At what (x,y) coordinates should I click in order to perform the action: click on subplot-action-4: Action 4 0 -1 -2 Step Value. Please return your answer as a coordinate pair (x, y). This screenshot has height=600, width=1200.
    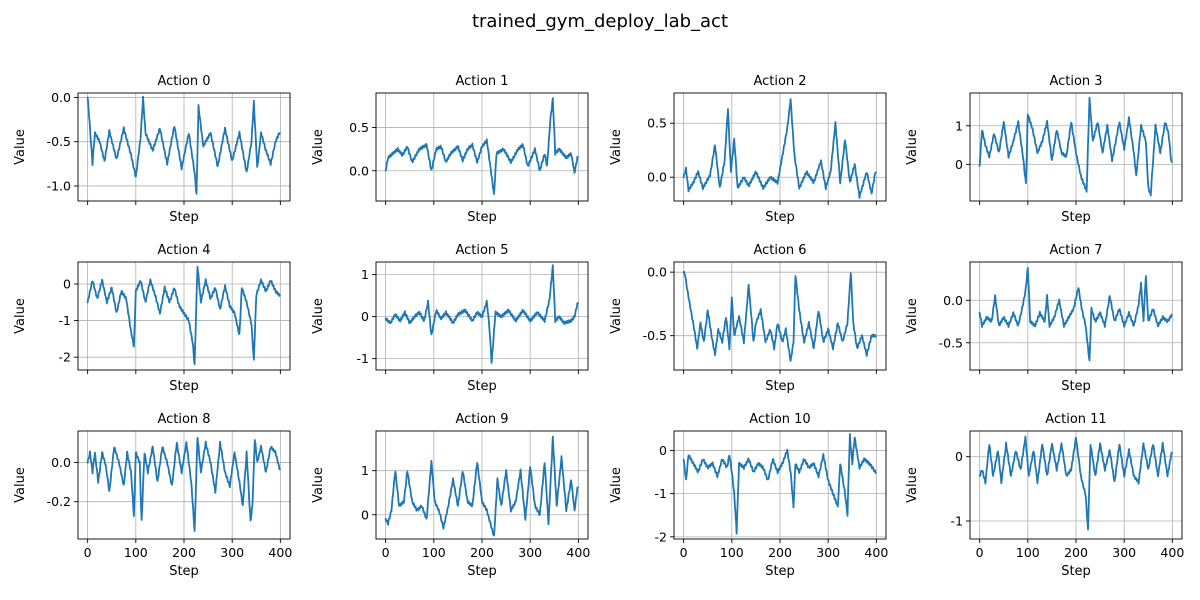
    Looking at the image, I should click on (152, 318).